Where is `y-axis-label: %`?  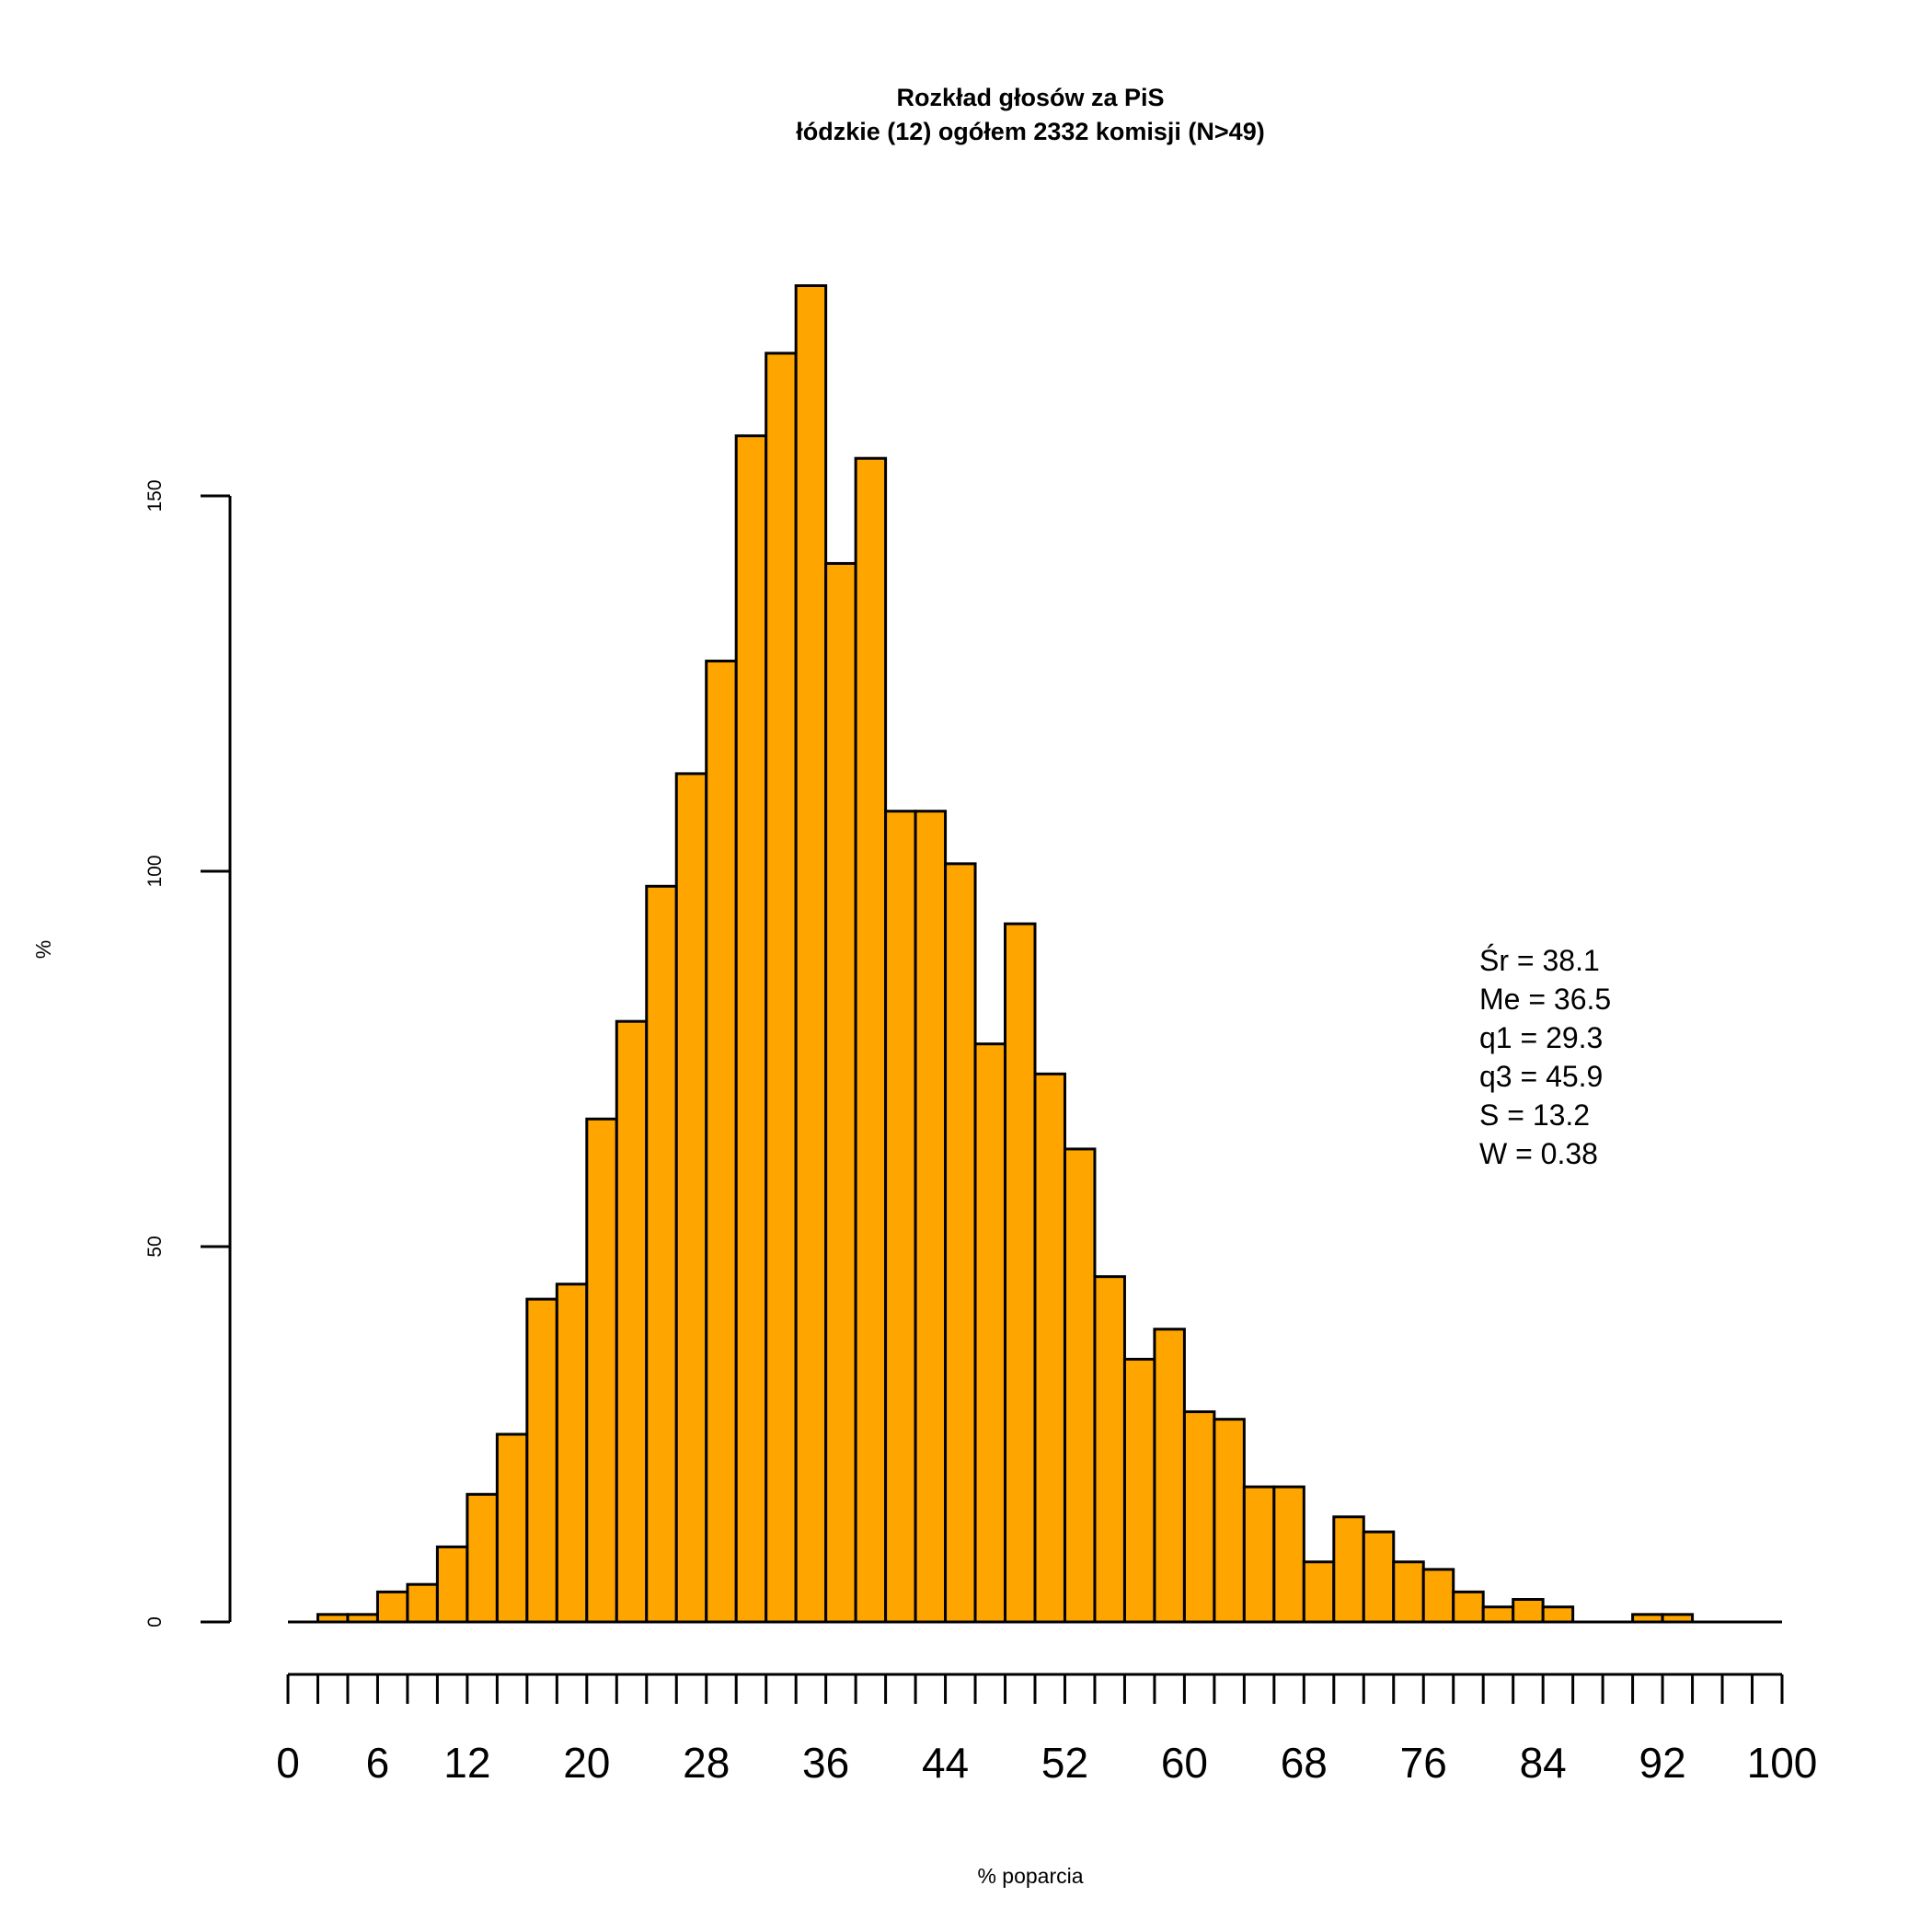 y-axis-label: % is located at coordinates (43, 949).